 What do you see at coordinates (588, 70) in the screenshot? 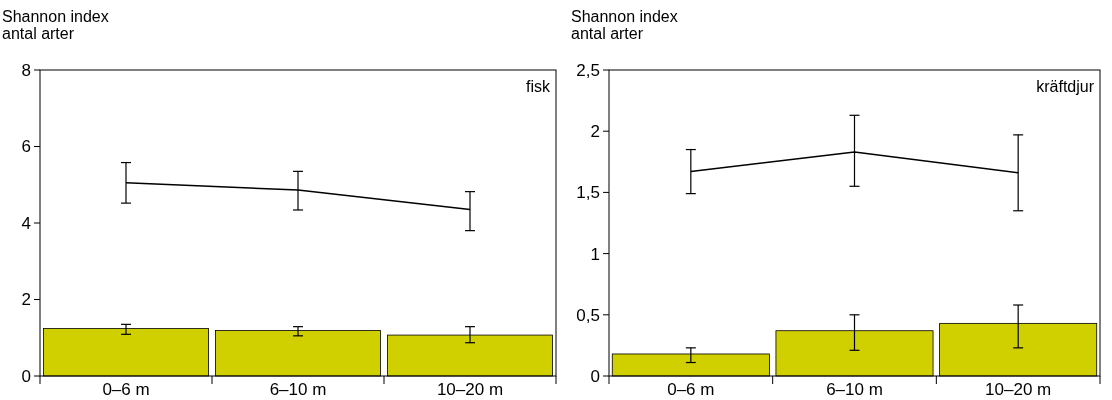
I see `y-tick-label: 2,5` at bounding box center [588, 70].